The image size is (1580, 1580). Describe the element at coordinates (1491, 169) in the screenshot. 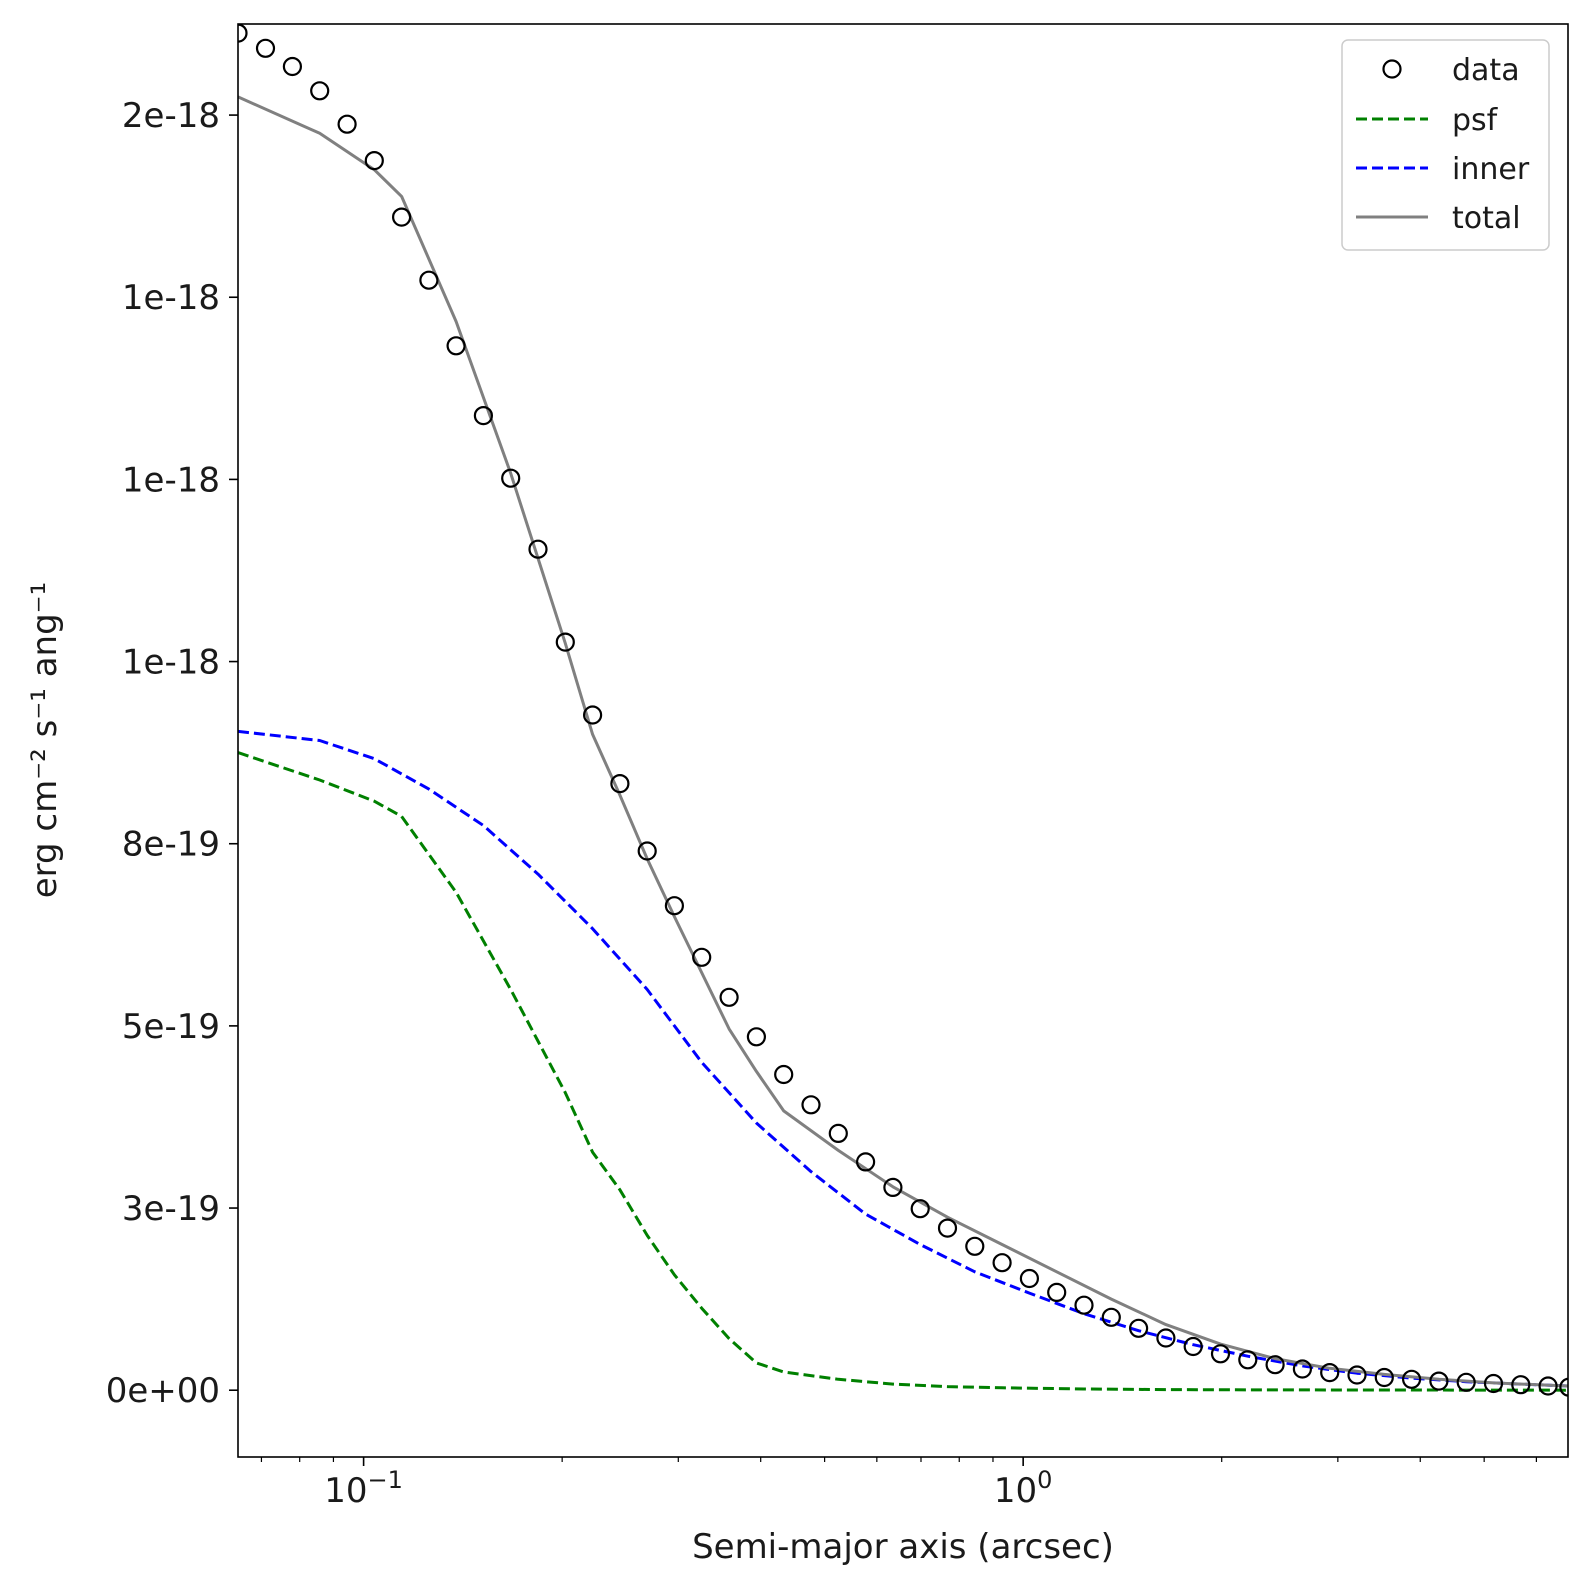

I see `legend-label-inner: inner` at that location.